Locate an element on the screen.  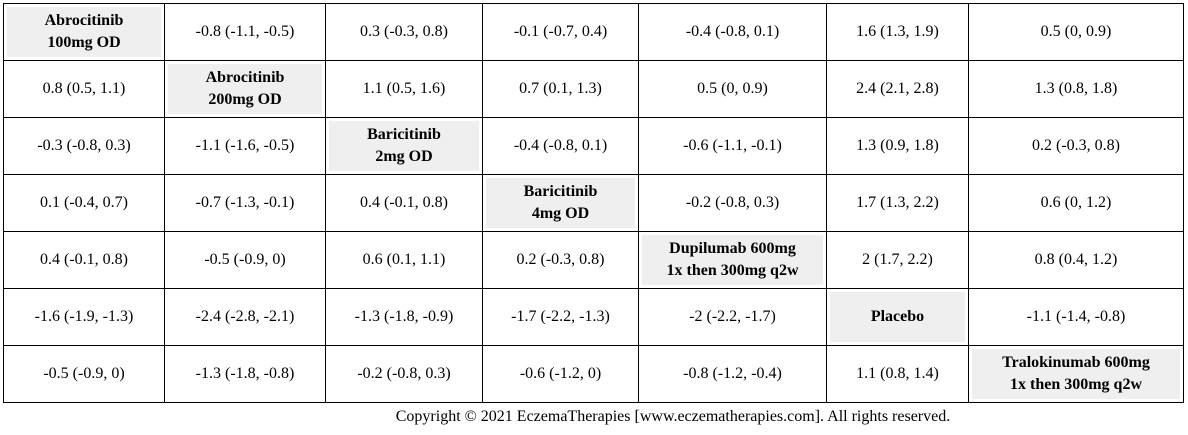
treatment-name: Baricitinib 2mg OD is located at coordinates (404, 146).